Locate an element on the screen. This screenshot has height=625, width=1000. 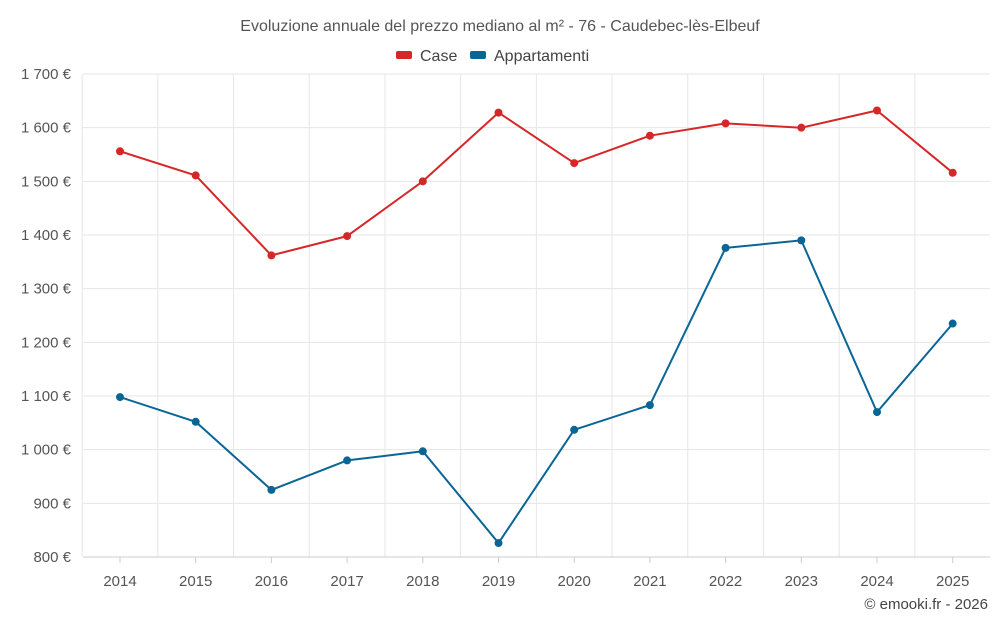
legend-label-case: Case is located at coordinates (438, 56).